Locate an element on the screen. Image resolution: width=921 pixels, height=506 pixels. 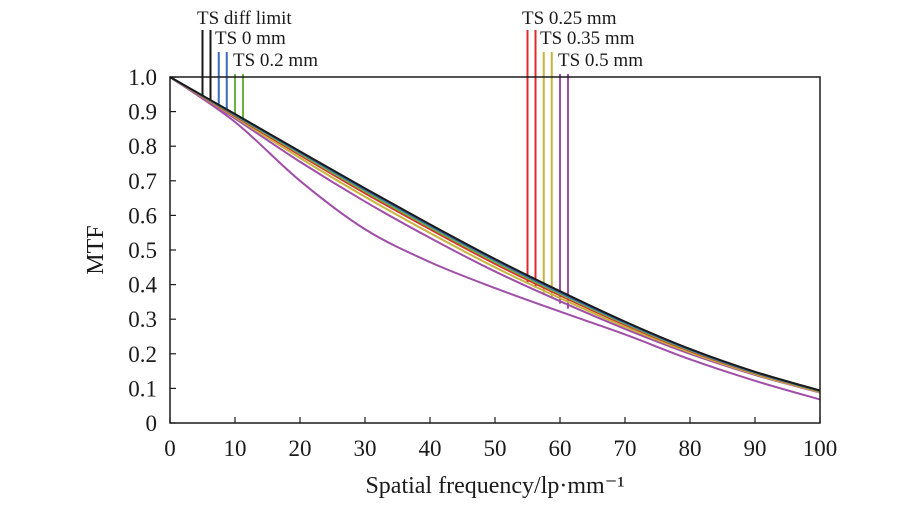
x-tick-label: 100 is located at coordinates (820, 448).